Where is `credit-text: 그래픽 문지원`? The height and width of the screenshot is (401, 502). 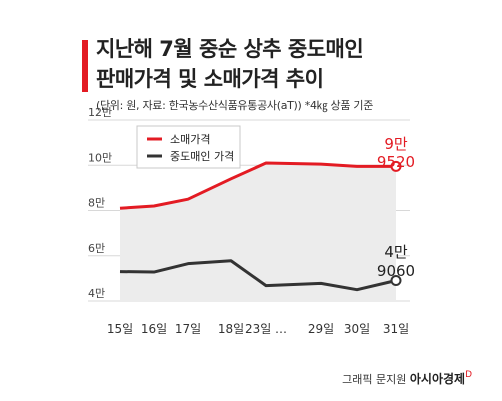 credit-text: 그래픽 문지원 is located at coordinates (374, 379).